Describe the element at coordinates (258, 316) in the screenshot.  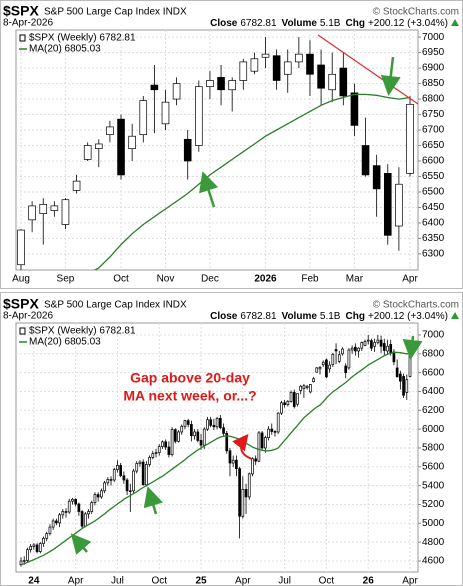
I see `quote-value: 6782.81` at that location.